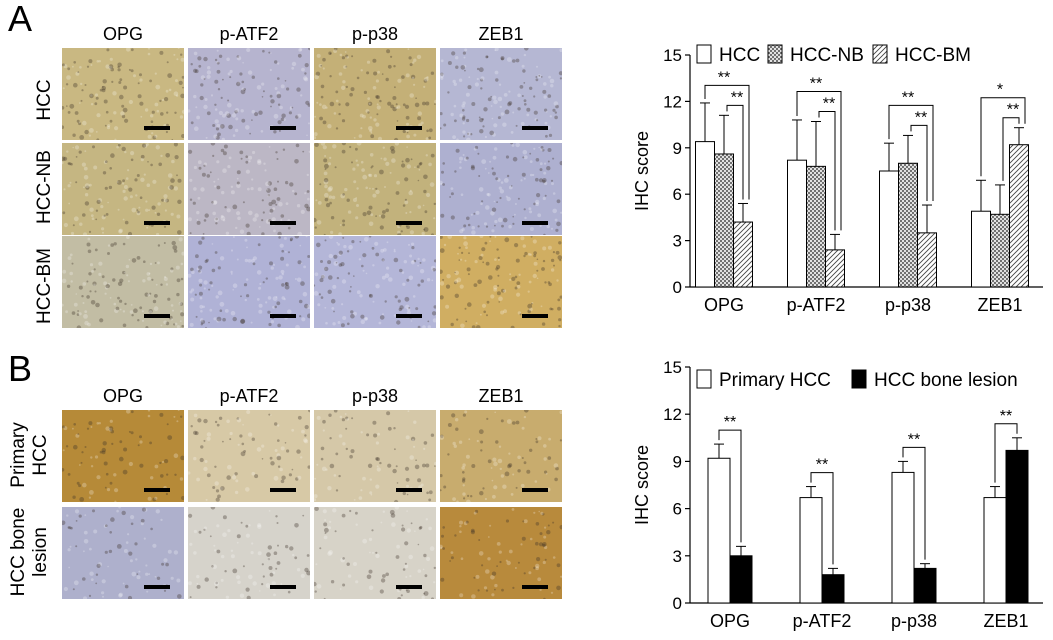  Describe the element at coordinates (44, 286) in the screenshot. I see `panel-a-row-label: HCC-BM` at that location.